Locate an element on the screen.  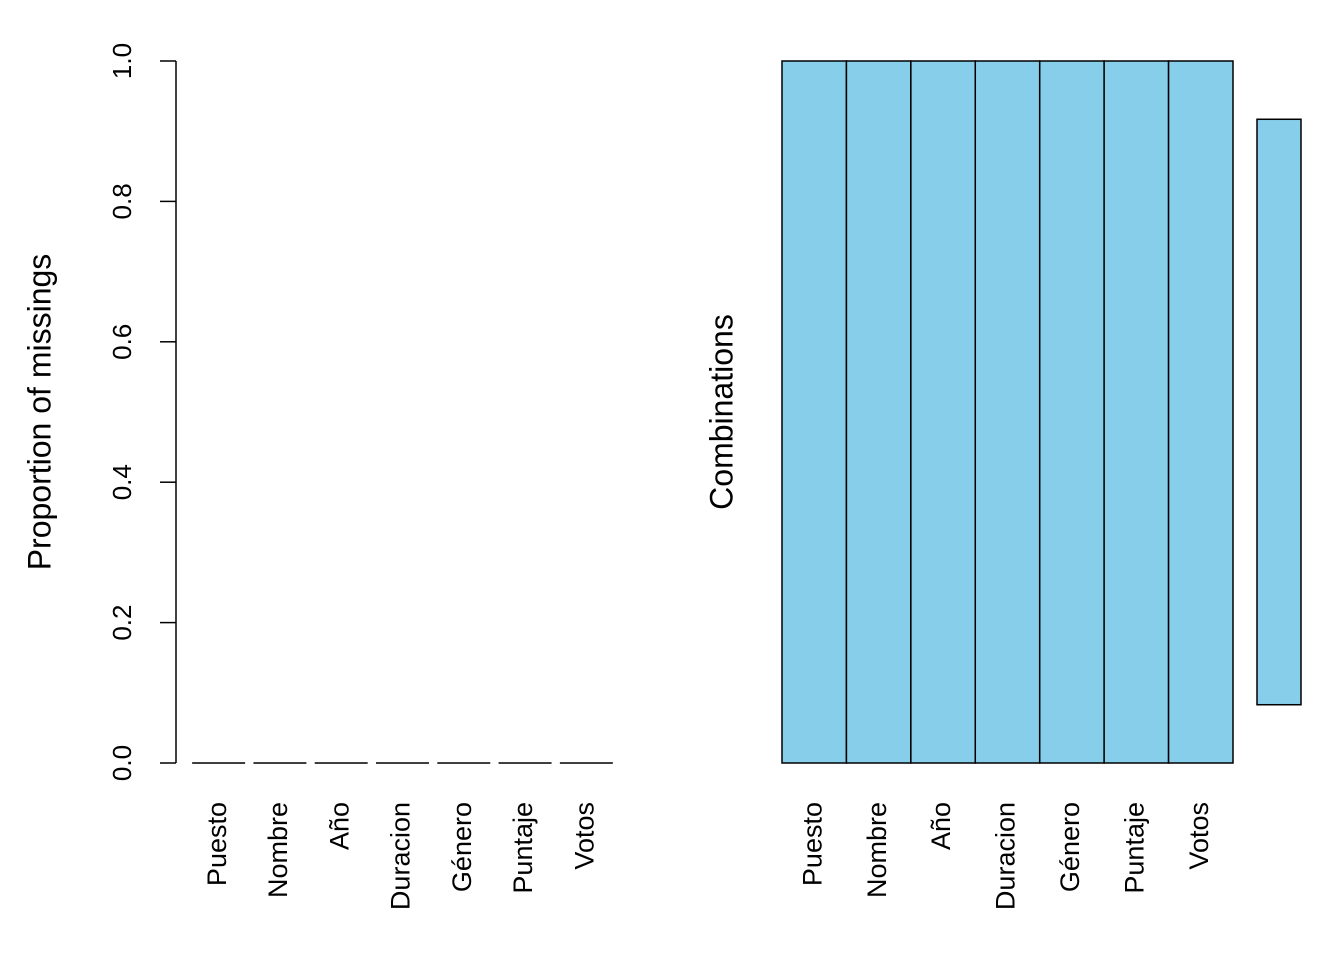
y-axis-label: Proportion of missings is located at coordinates (39, 412).